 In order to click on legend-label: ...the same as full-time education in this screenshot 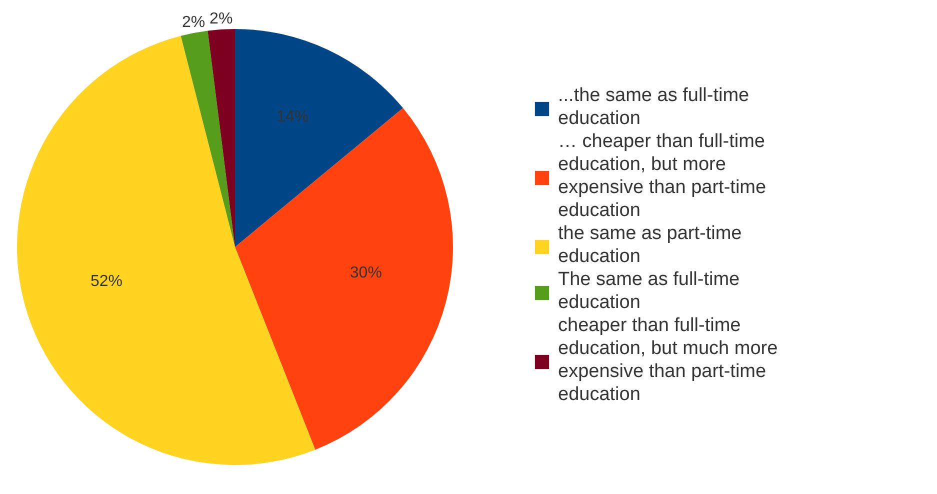, I will do `click(654, 107)`.